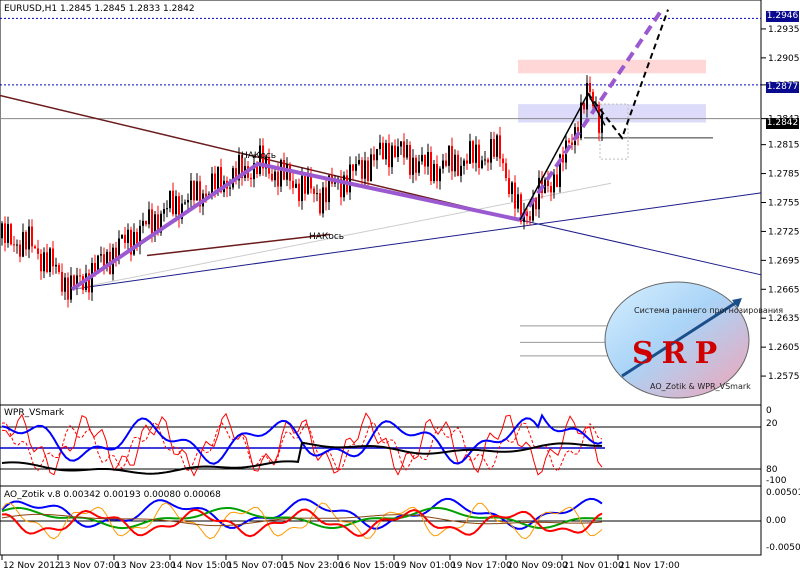  What do you see at coordinates (784, 175) in the screenshot?
I see `y-tick-label: 1.2785` at bounding box center [784, 175].